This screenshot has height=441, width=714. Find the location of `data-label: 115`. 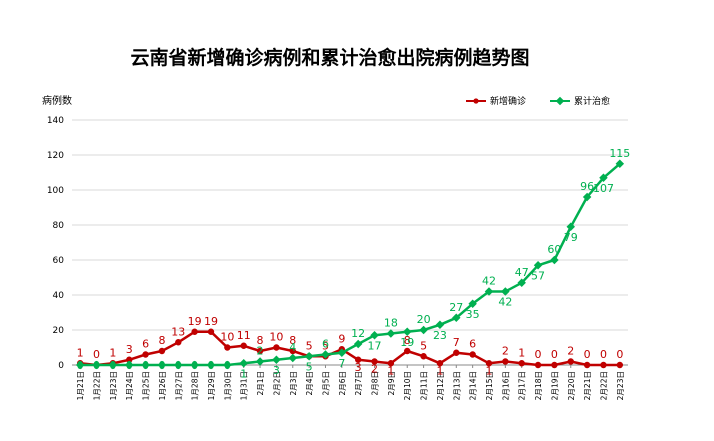

data-label: 115 is located at coordinates (619, 153).